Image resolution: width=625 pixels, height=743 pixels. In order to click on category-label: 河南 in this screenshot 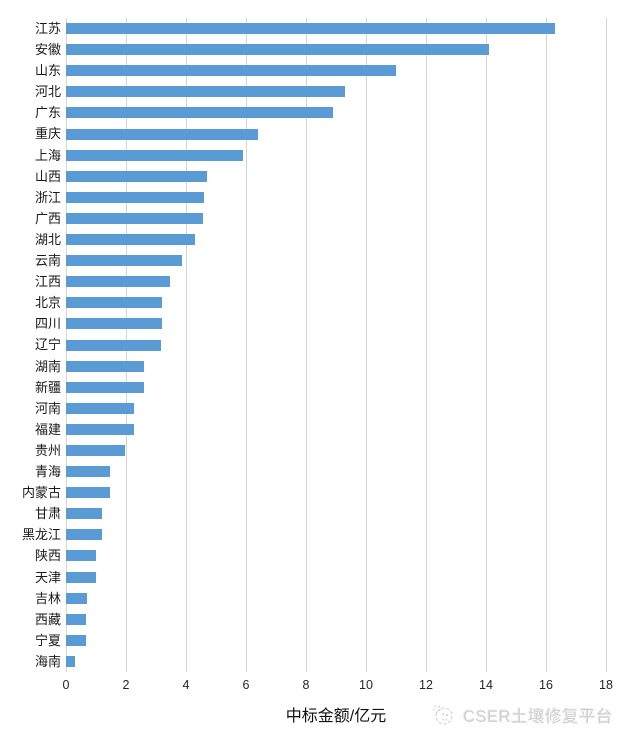, I will do `click(47, 408)`.